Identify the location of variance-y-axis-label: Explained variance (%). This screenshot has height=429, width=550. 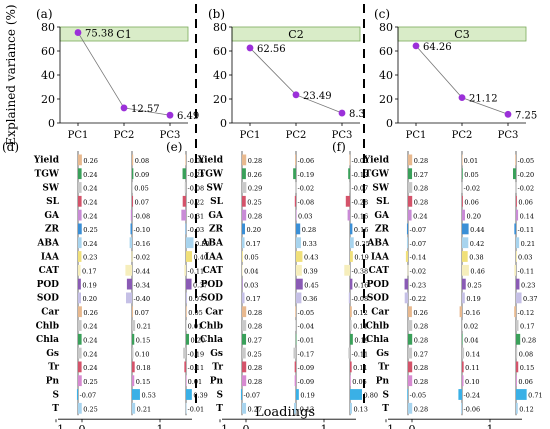
(11, 74).